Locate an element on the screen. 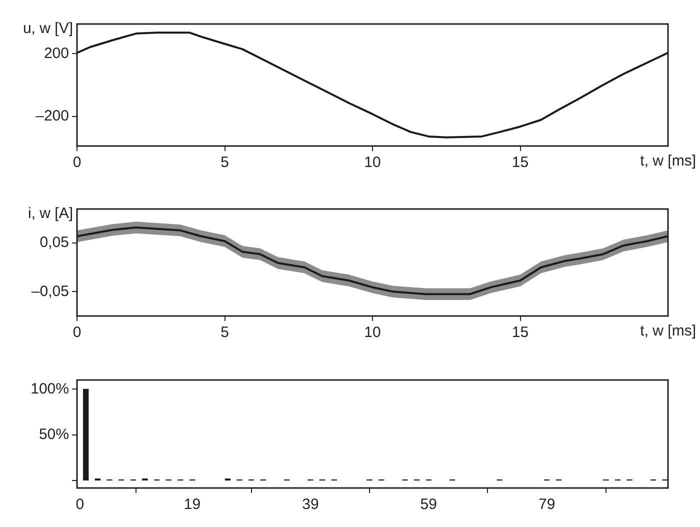 This screenshot has height=527, width=700. x-tick-label: 79 is located at coordinates (547, 505).